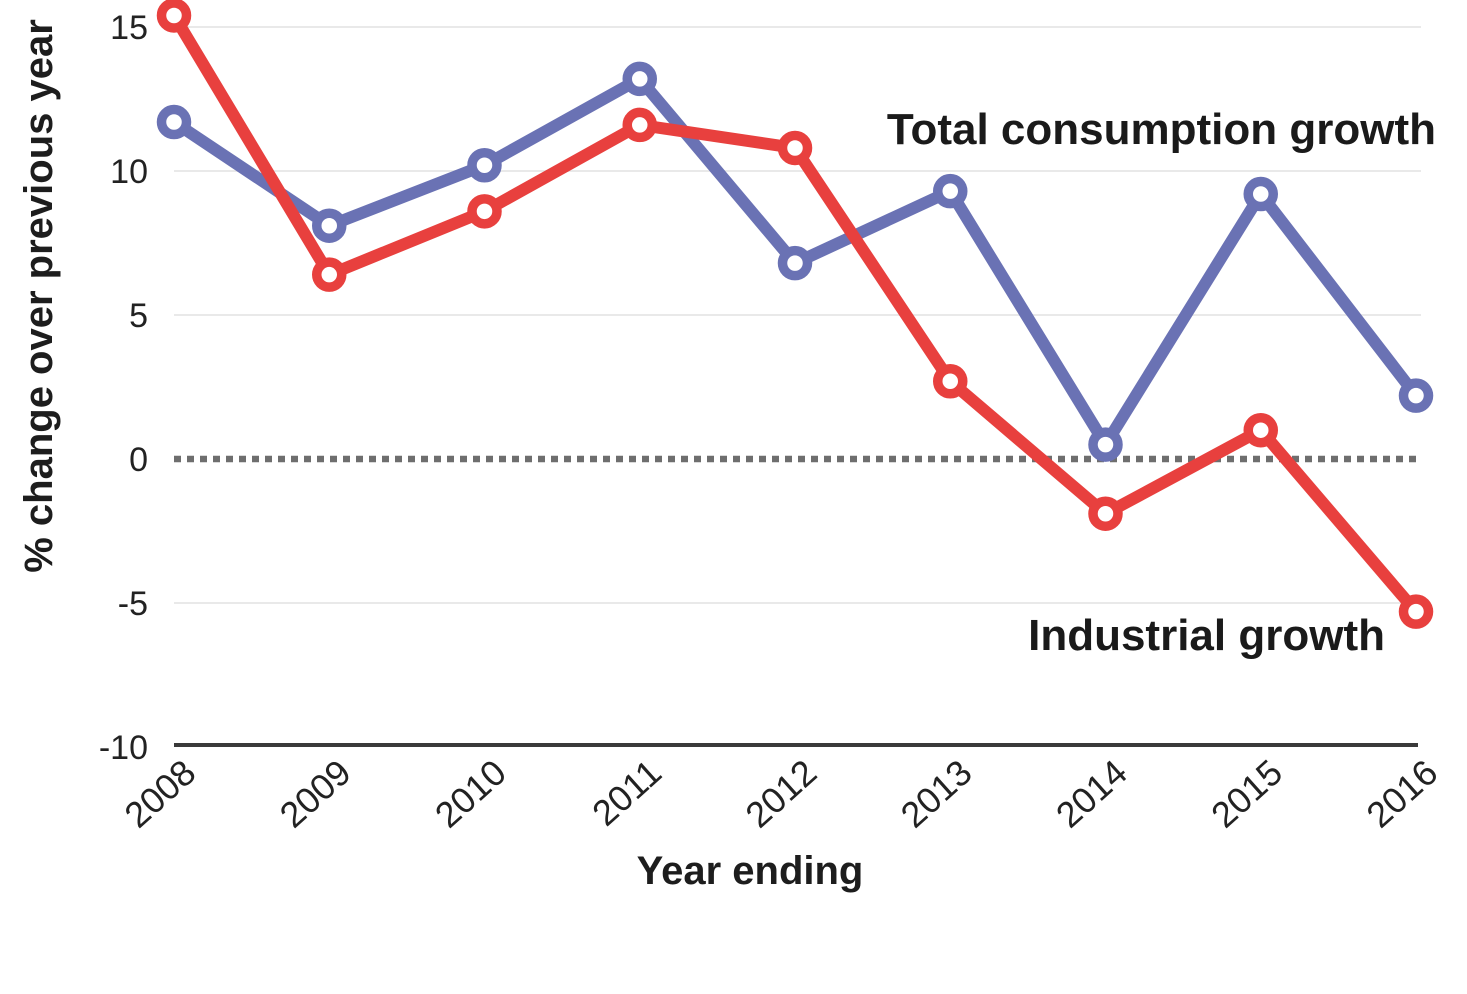 The width and height of the screenshot is (1467, 994). What do you see at coordinates (639, 79) in the screenshot?
I see `marker-total-consumption-growth-2011` at bounding box center [639, 79].